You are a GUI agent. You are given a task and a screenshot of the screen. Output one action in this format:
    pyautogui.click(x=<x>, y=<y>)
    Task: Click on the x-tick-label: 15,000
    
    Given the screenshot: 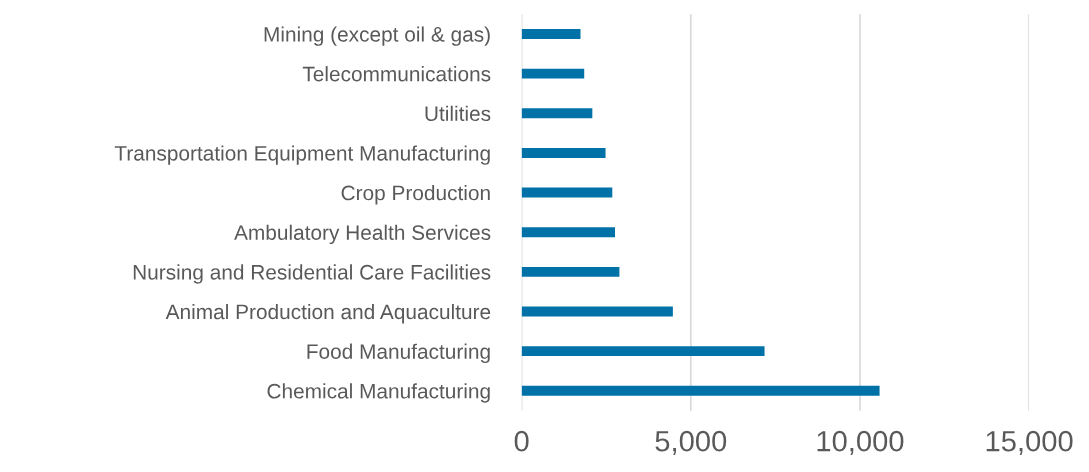 What is the action you would take?
    pyautogui.click(x=1029, y=442)
    